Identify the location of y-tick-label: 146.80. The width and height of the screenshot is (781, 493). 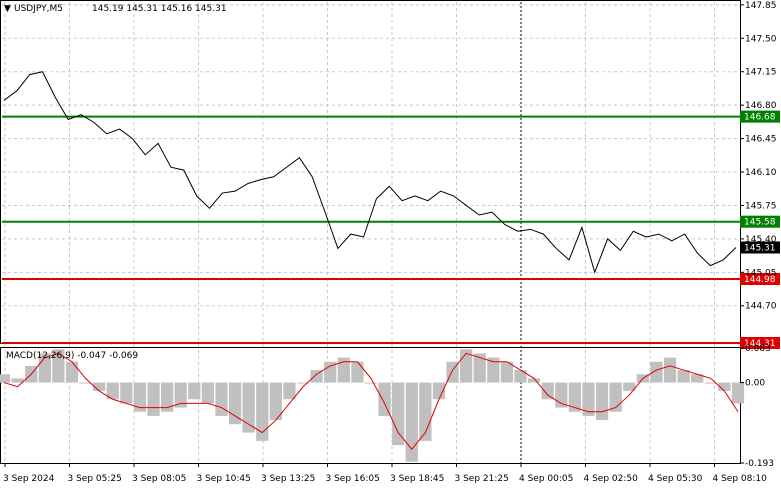
(761, 106).